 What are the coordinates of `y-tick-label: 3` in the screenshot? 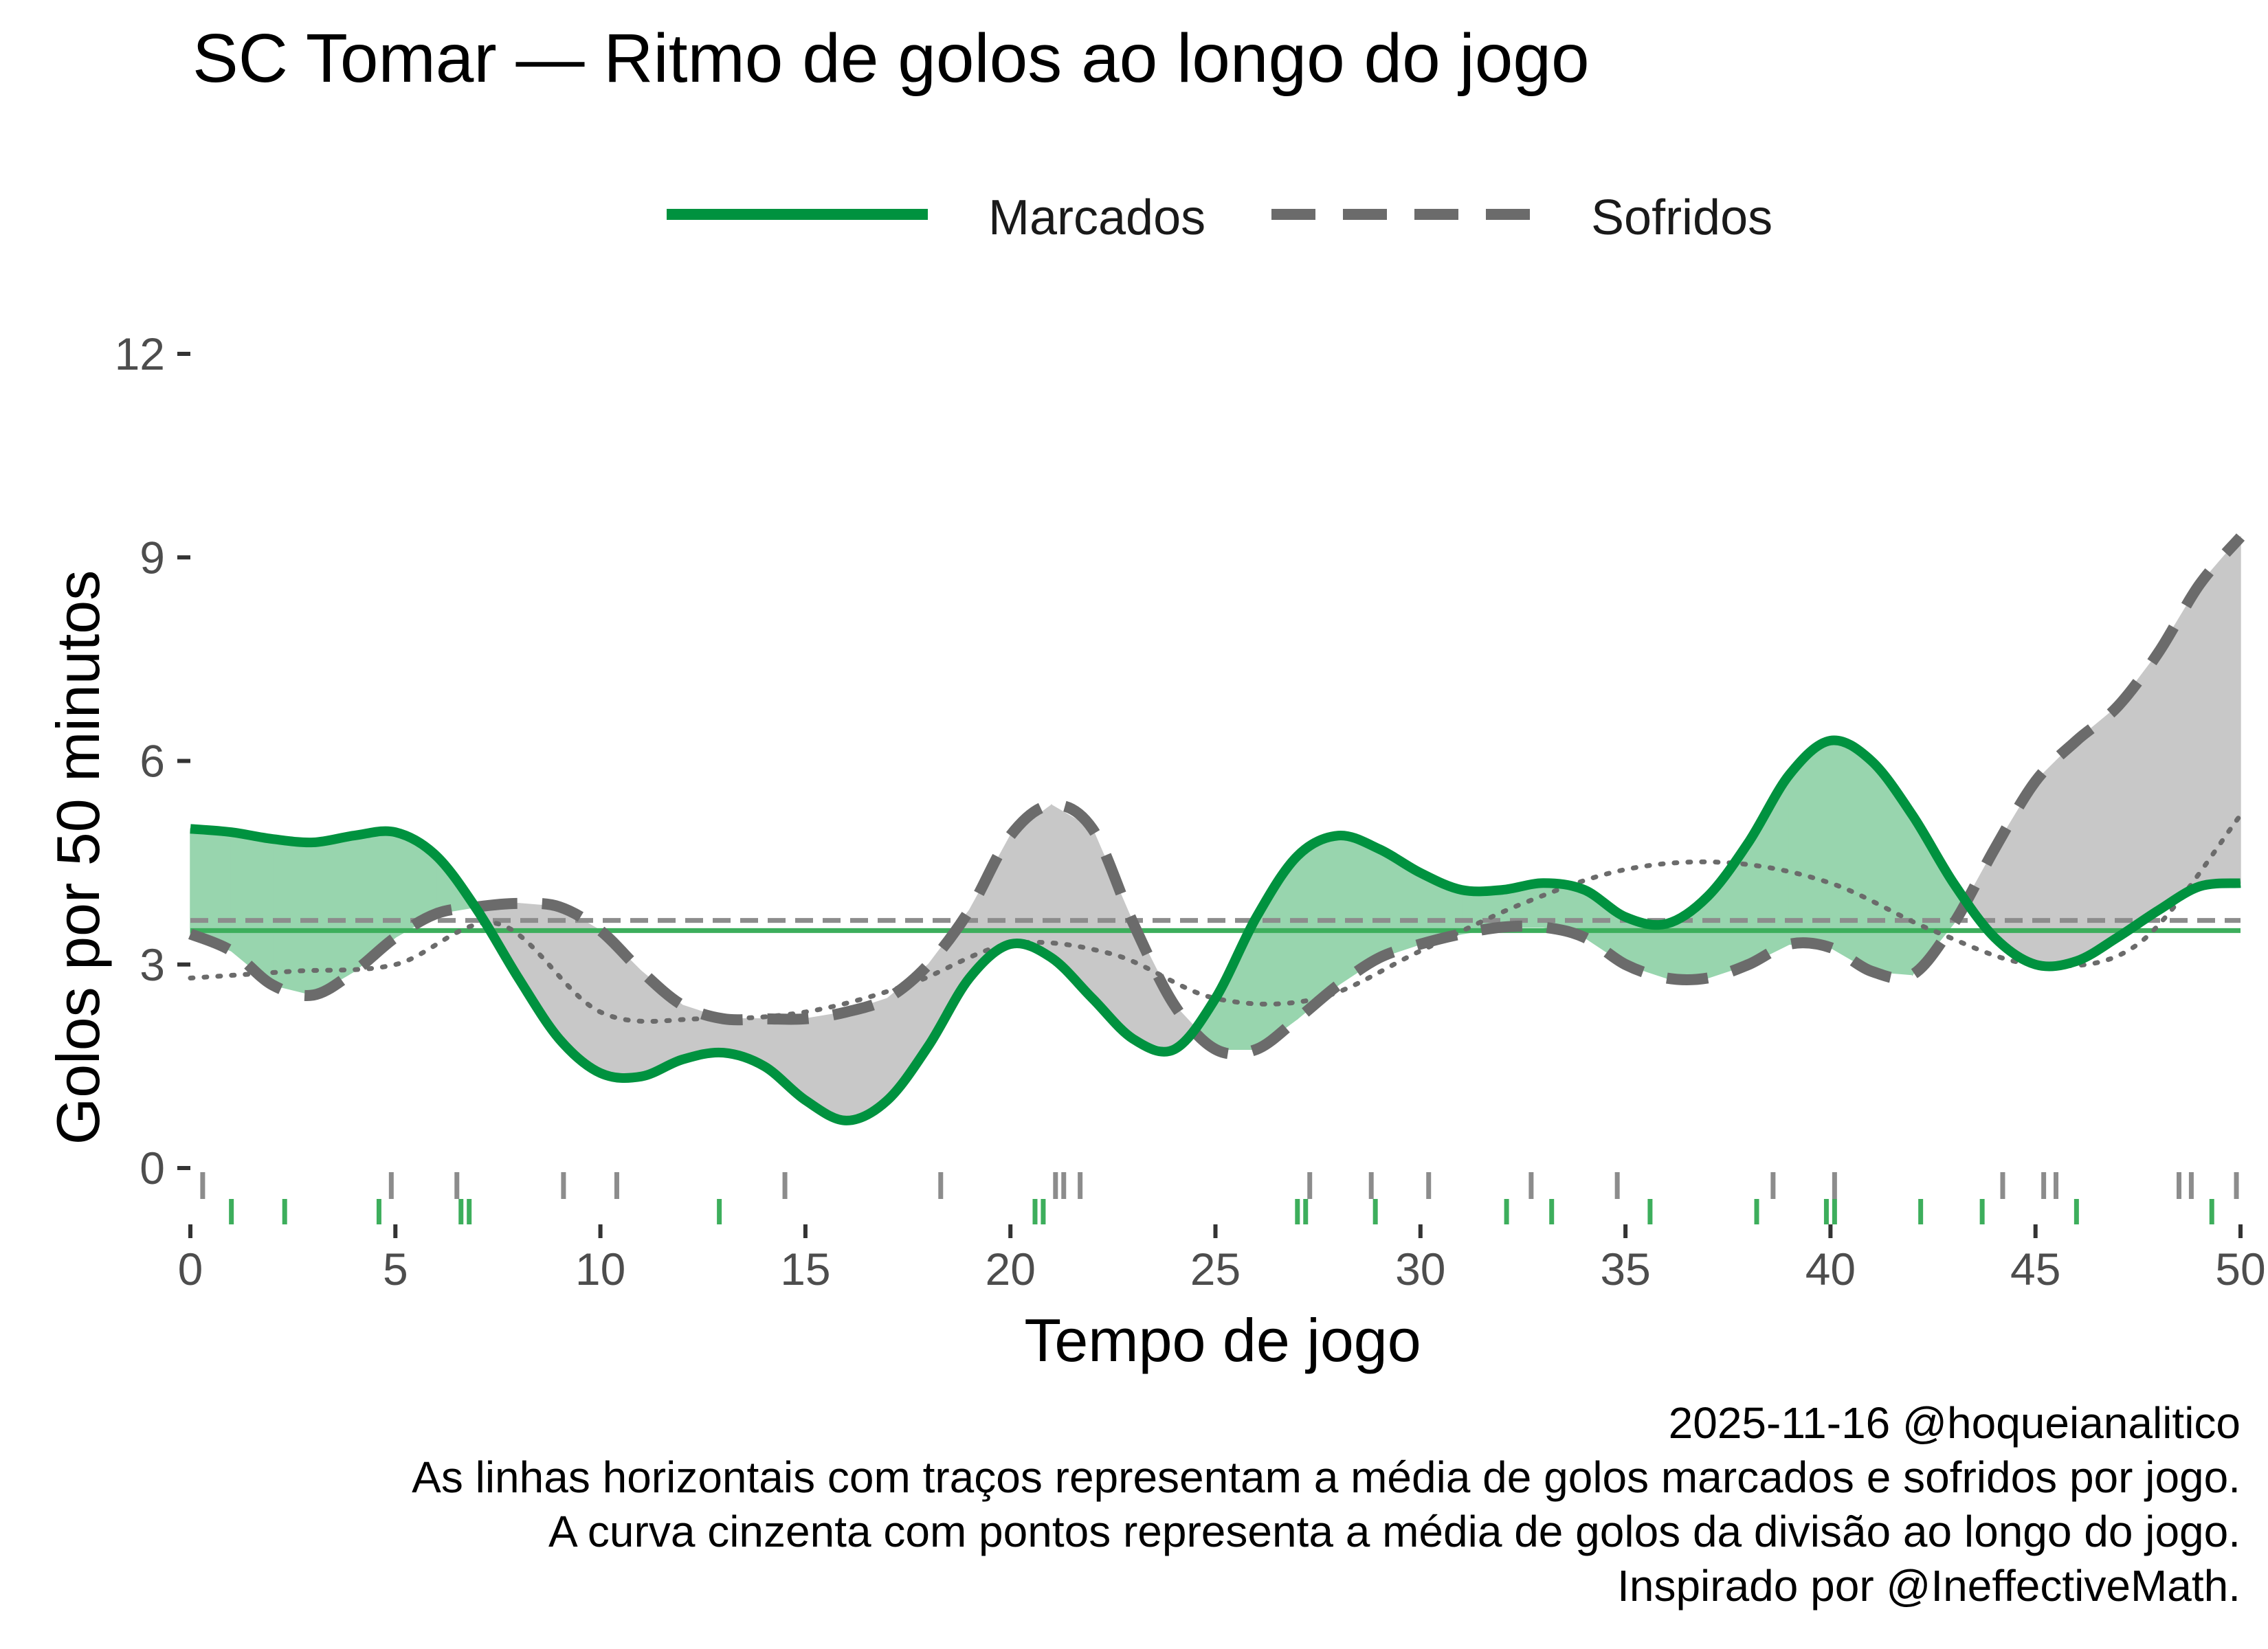 It's located at (152, 964).